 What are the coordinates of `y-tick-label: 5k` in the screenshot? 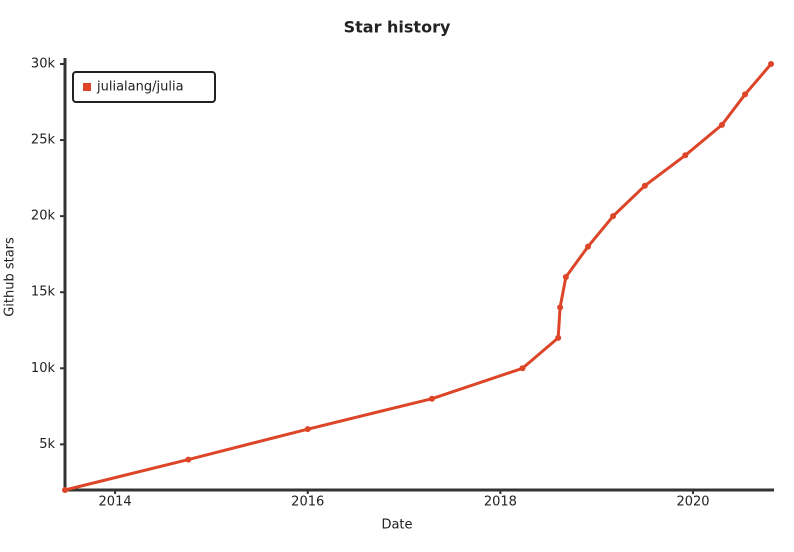 It's located at (47, 444).